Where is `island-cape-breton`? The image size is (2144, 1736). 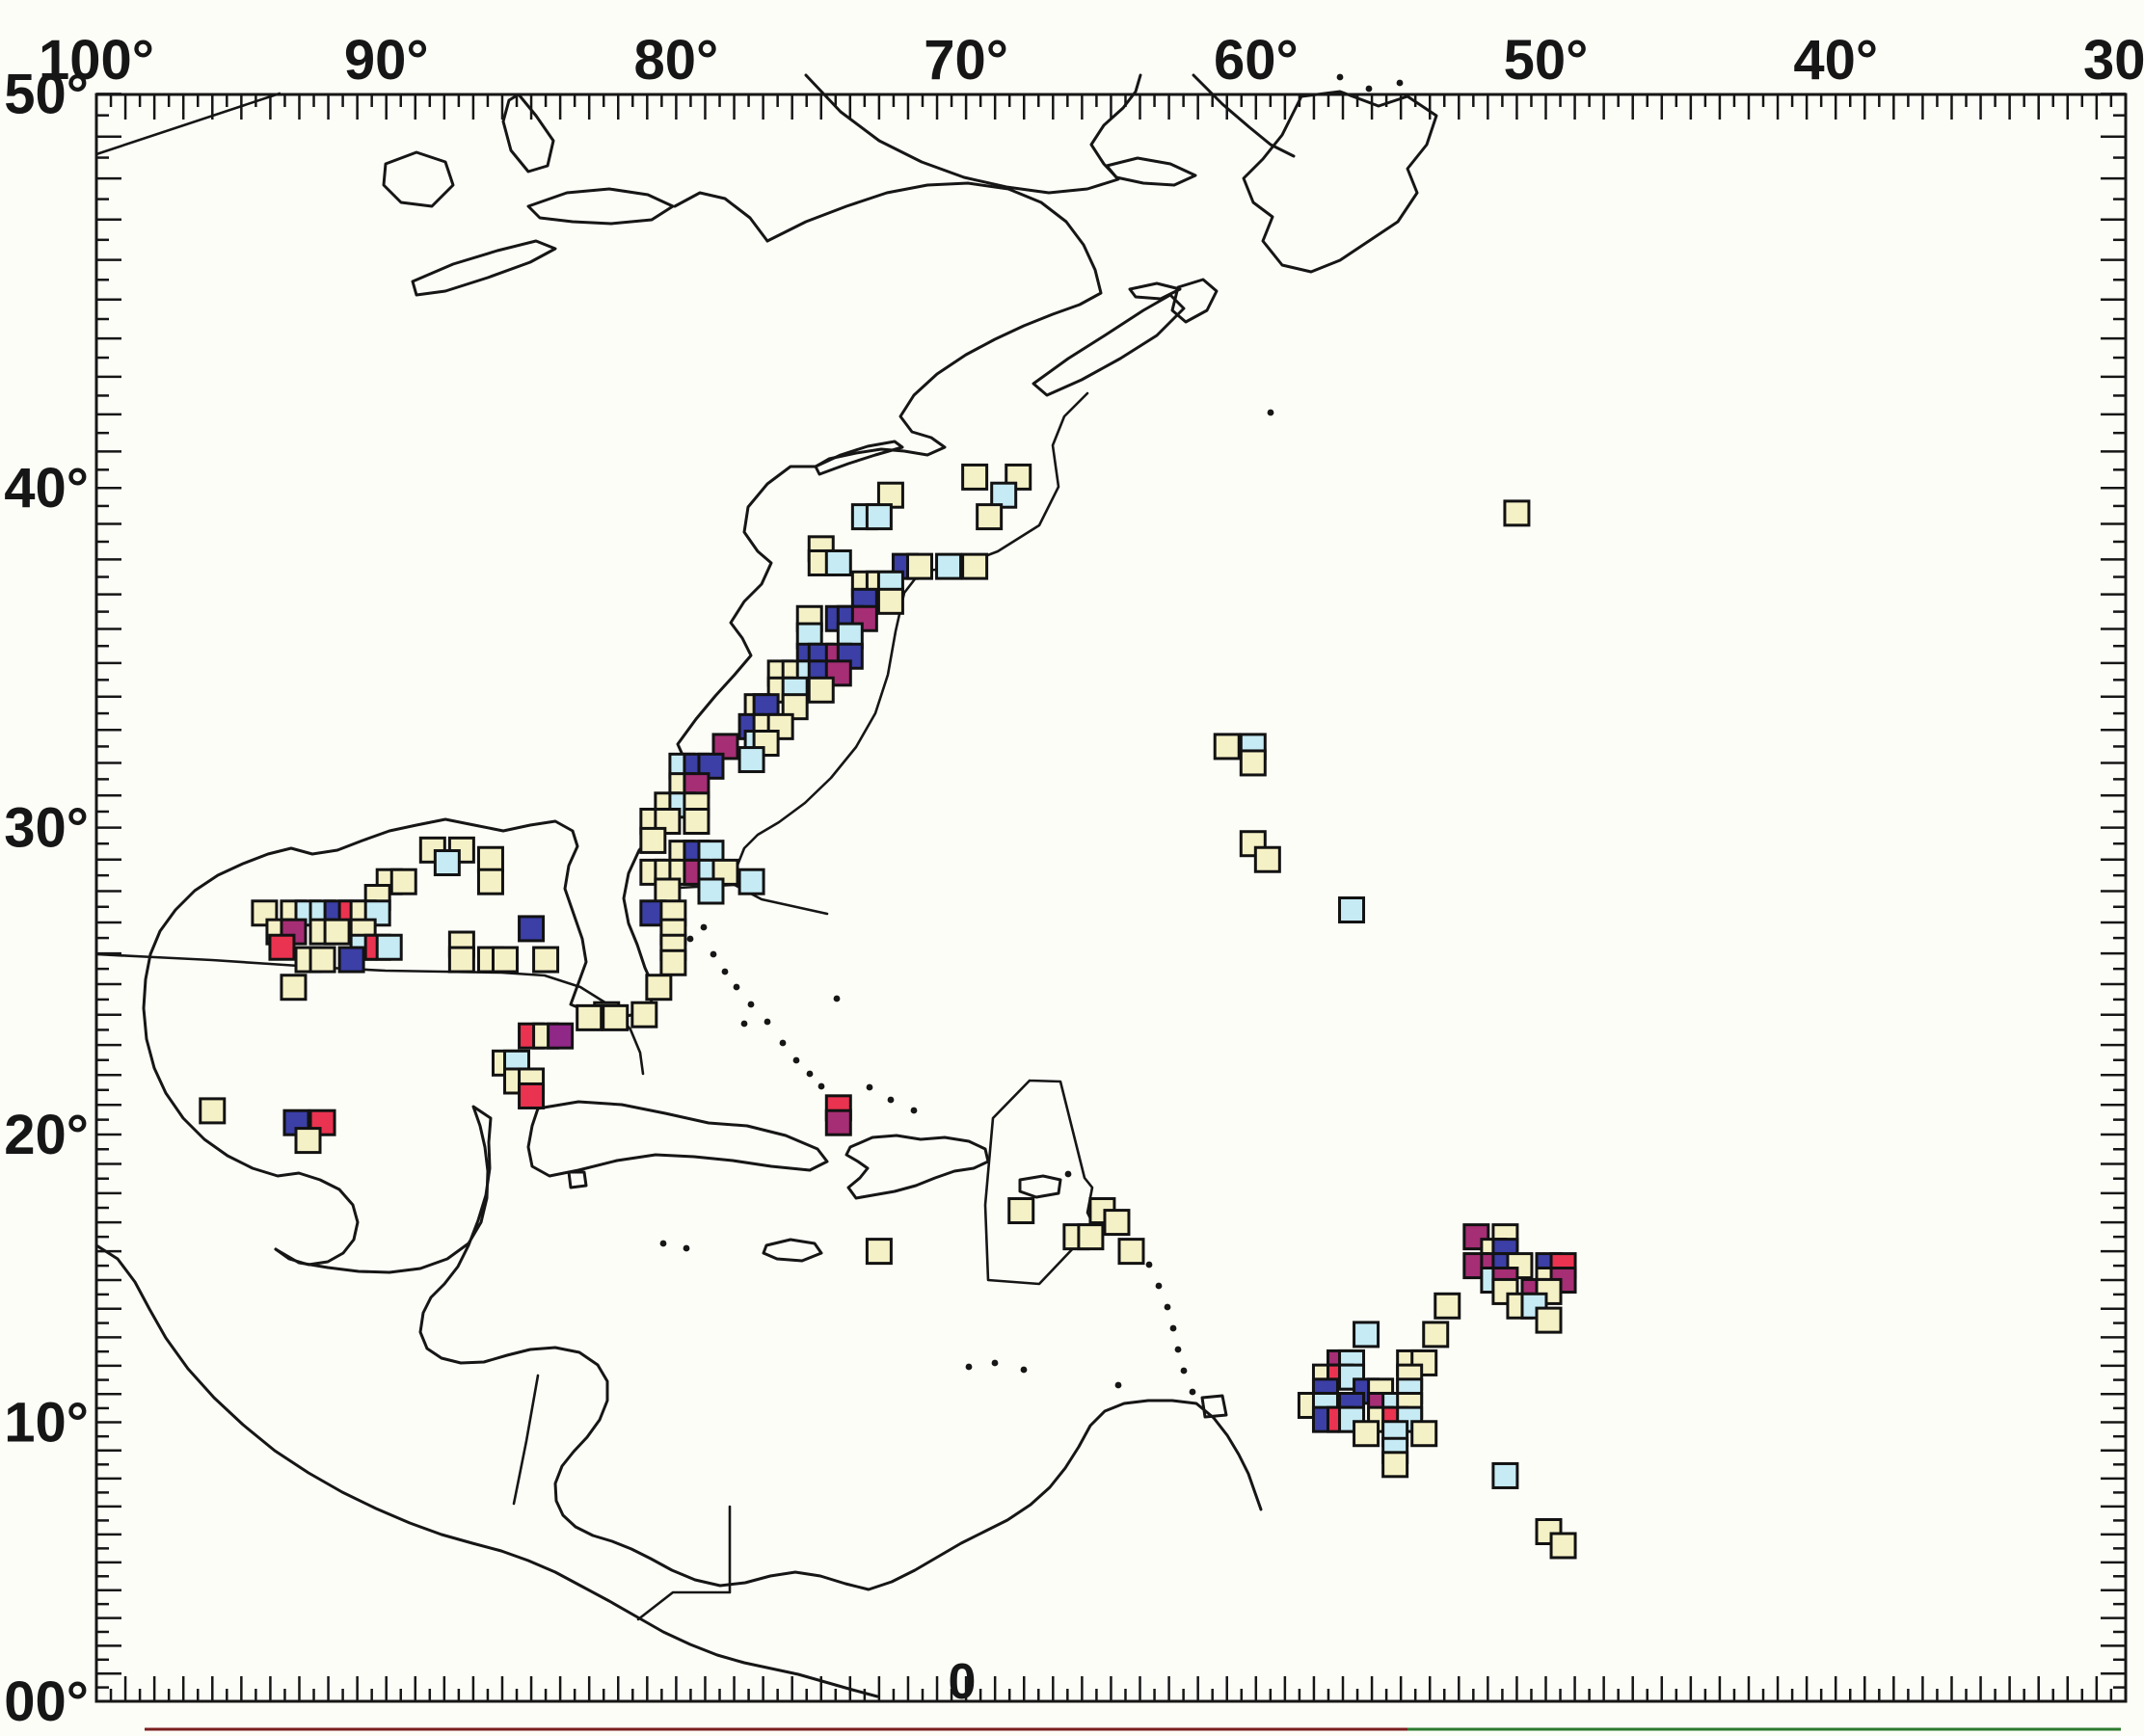
island-cape-breton is located at coordinates (1194, 301).